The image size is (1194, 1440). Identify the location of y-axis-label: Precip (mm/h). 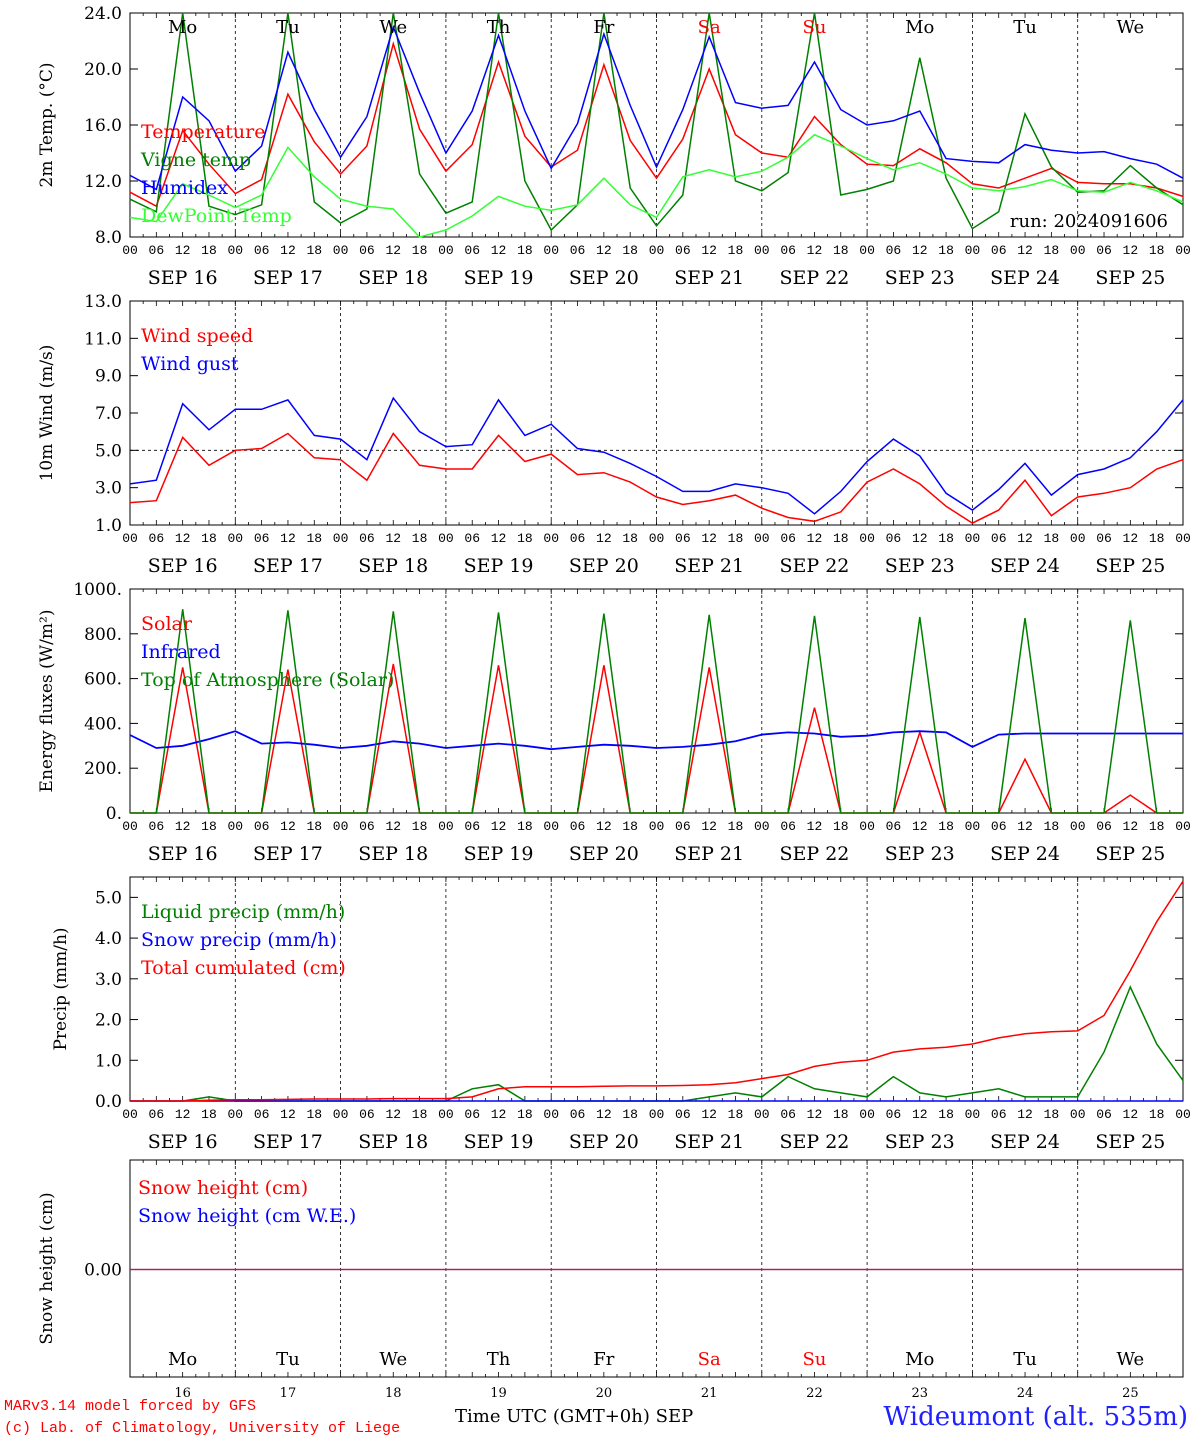
(61, 988).